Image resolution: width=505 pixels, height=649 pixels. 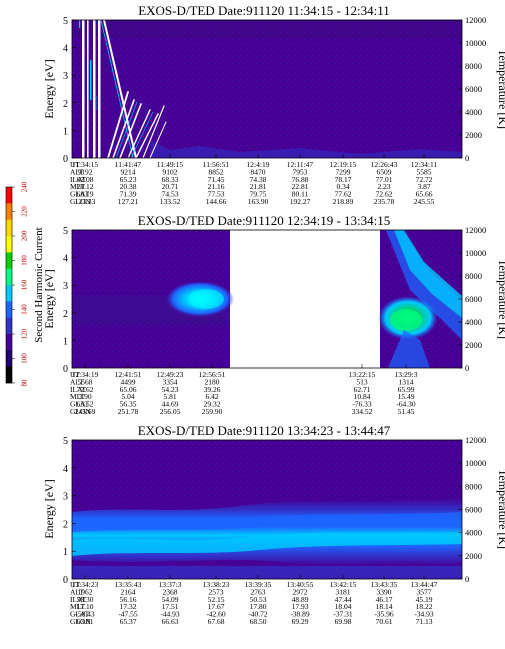 What do you see at coordinates (128, 606) in the screenshot?
I see `orbit-cell-mlt: 17.32` at bounding box center [128, 606].